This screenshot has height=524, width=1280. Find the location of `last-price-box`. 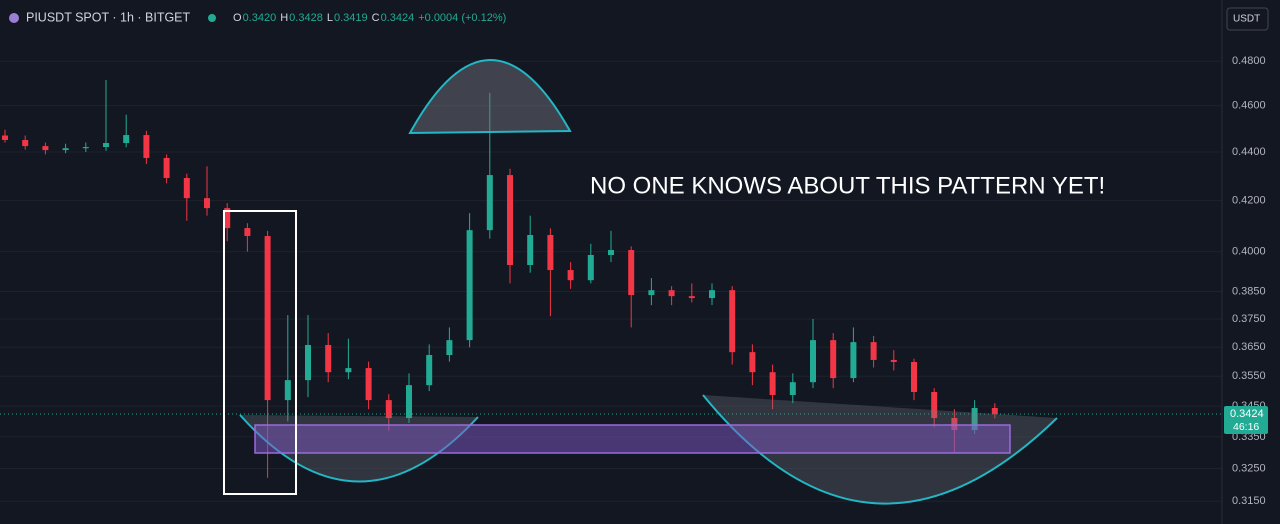

last-price-box is located at coordinates (1246, 420).